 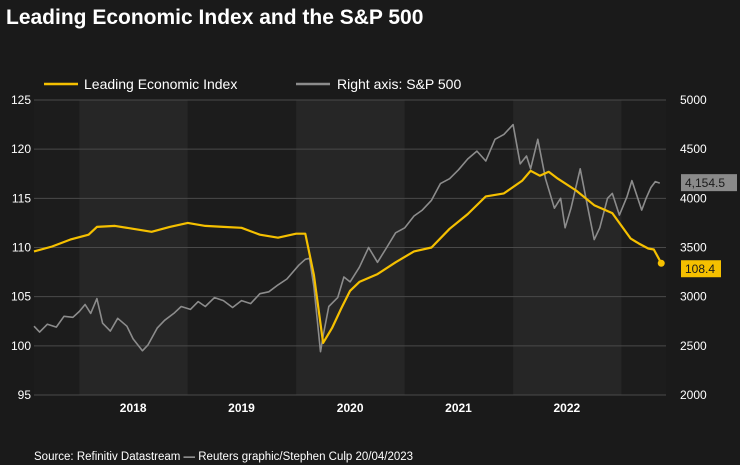 I want to click on right-tick-label: 3500, so click(x=693, y=248).